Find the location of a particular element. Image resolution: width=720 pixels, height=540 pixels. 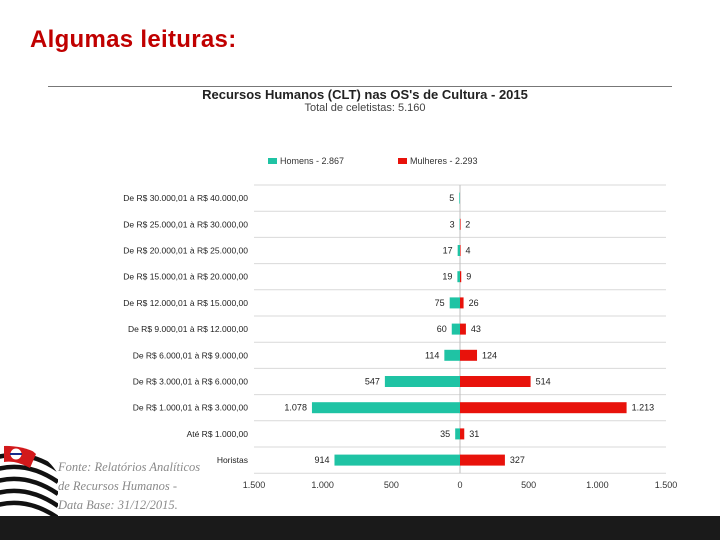

data-label-mulheres: 9 is located at coordinates (468, 277).